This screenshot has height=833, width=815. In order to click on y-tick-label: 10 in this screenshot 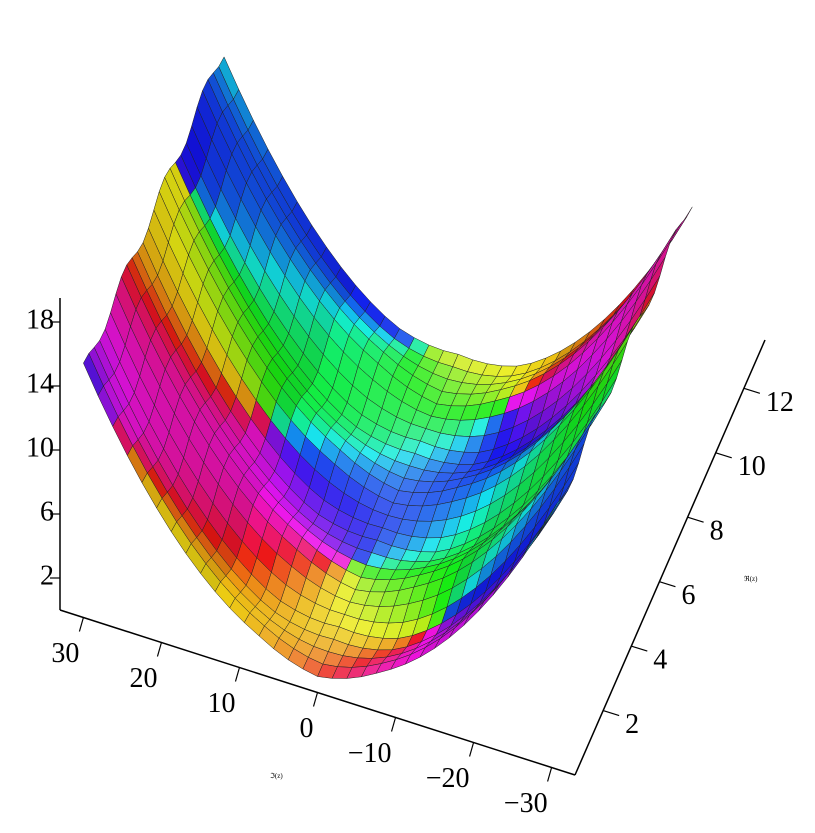, I will do `click(752, 466)`.